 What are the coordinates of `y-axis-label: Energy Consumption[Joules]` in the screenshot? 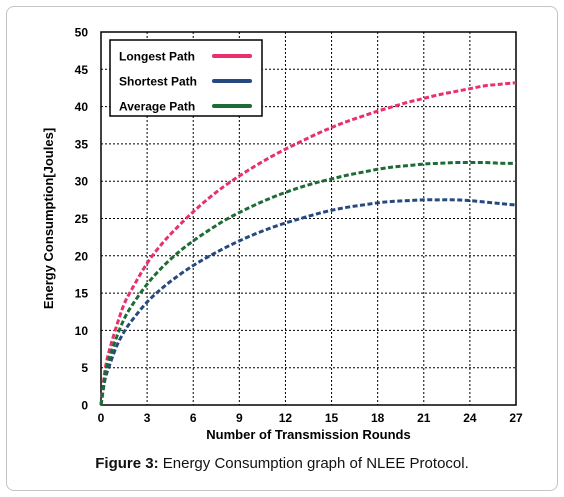 It's located at (48, 218).